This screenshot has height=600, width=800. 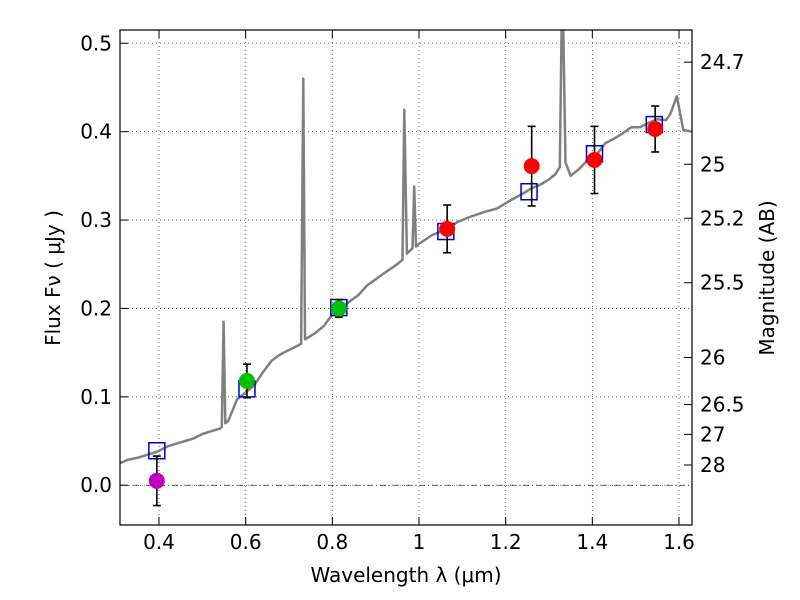 What do you see at coordinates (96, 220) in the screenshot?
I see `y-tick-label: 0.3` at bounding box center [96, 220].